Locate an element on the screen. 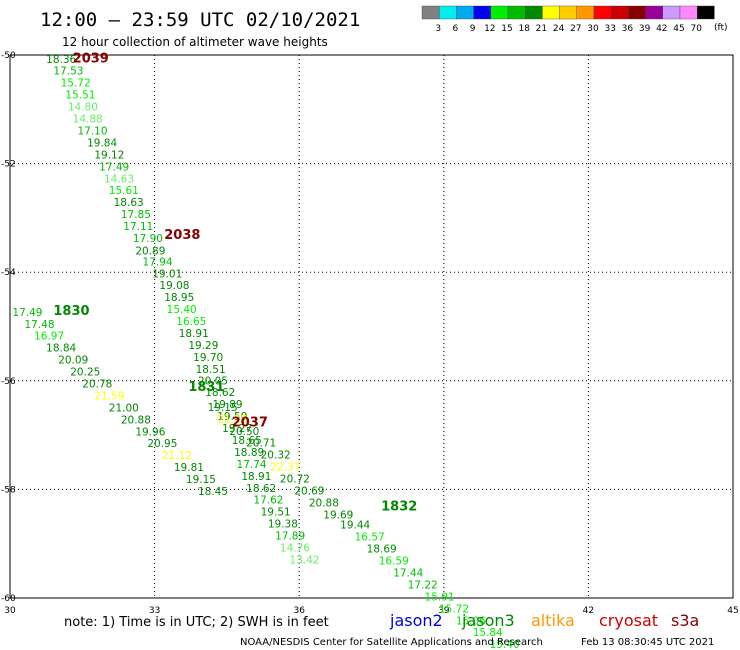 The image size is (740, 650). wave-height-value: 18.69 is located at coordinates (382, 550).